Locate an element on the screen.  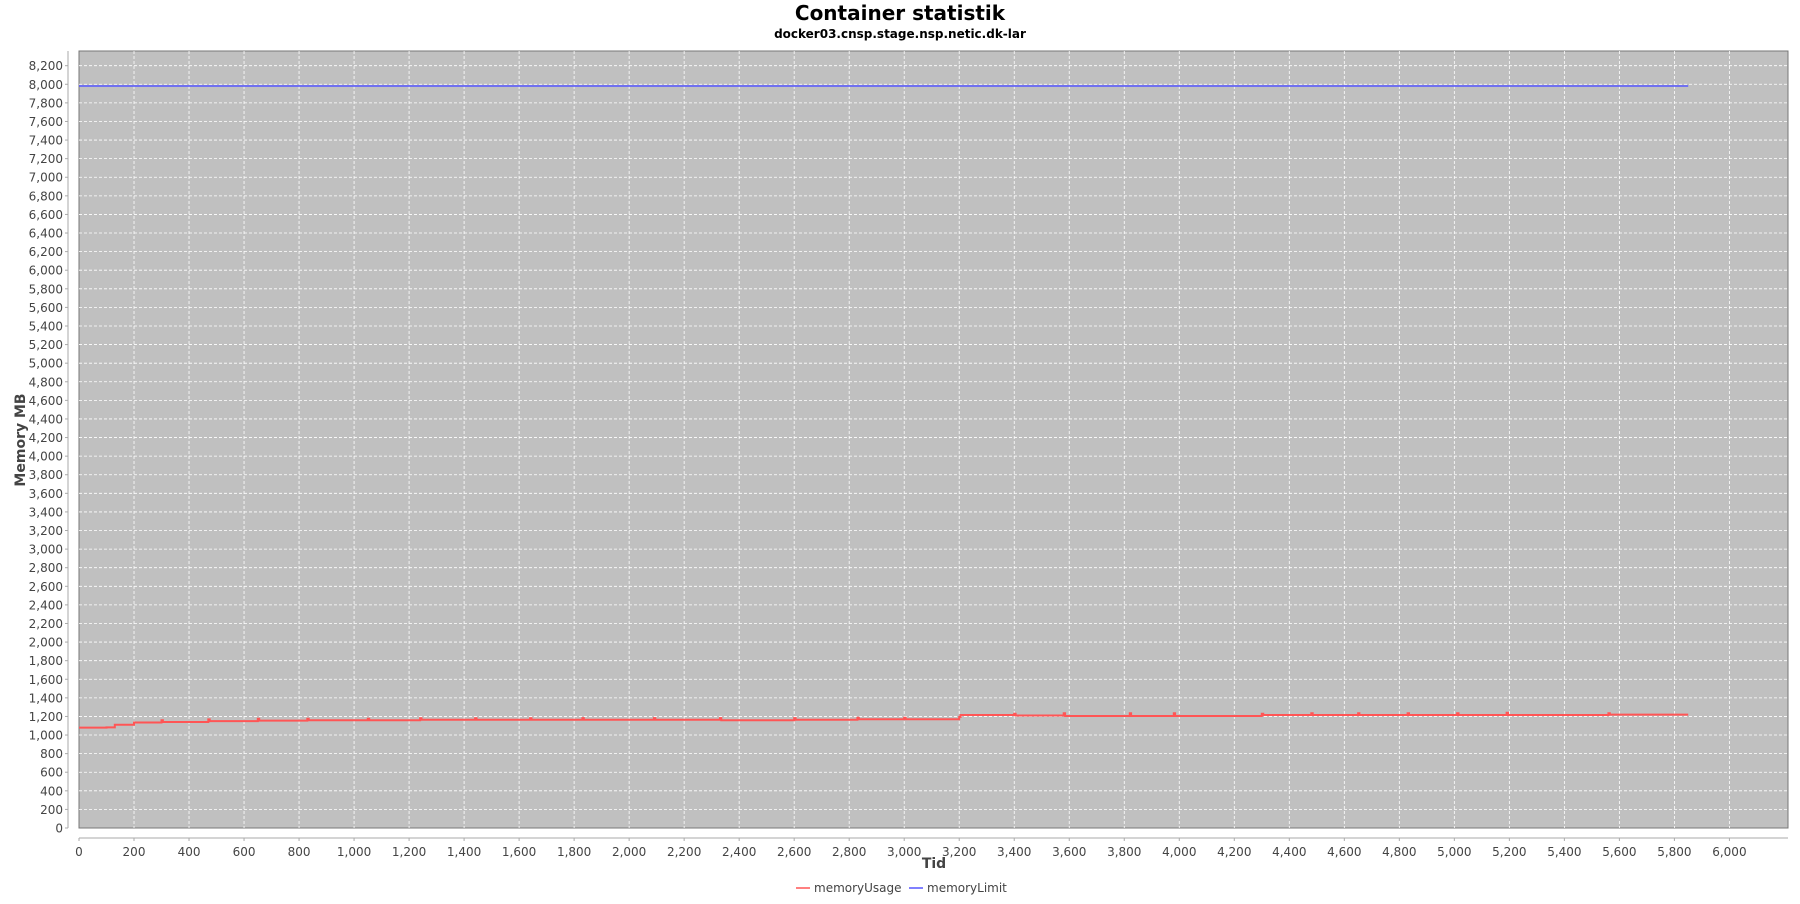
y-tick-label: 7,800 is located at coordinates (46, 103).